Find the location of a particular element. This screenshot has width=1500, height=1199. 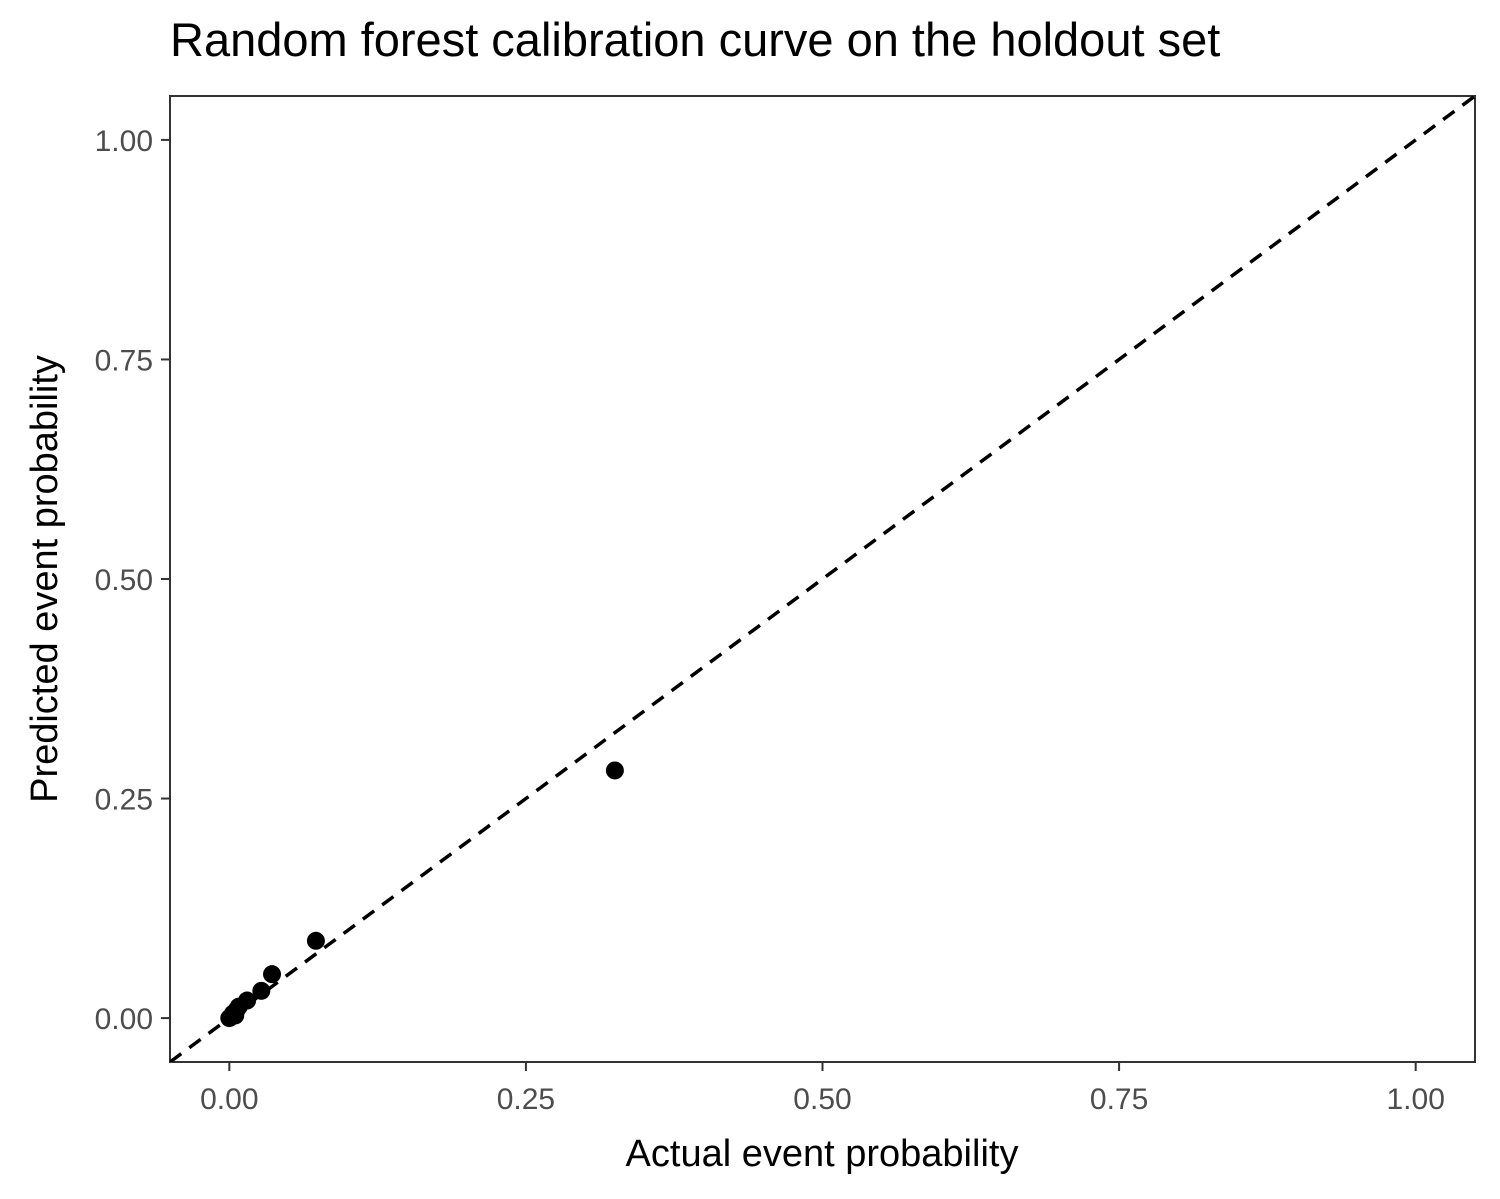

y-tick-label: 0.00 is located at coordinates (124, 1019).